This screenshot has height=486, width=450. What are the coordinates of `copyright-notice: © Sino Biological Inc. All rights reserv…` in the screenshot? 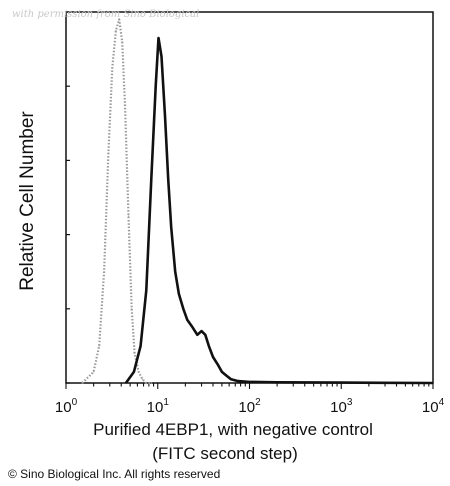 It's located at (114, 474).